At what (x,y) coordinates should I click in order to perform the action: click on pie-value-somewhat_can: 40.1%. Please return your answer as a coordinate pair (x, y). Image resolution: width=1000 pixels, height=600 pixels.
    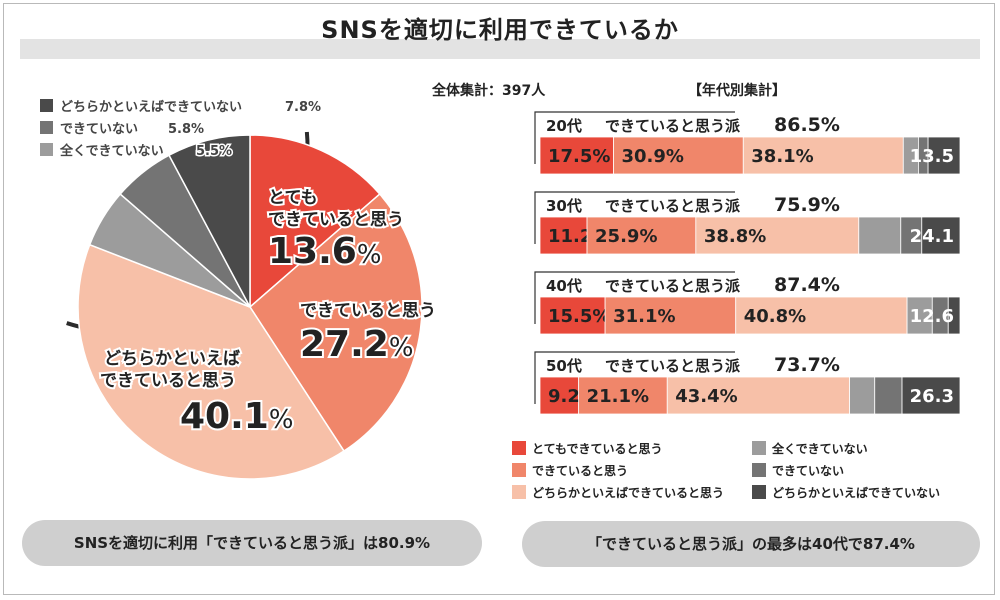
    Looking at the image, I should click on (236, 416).